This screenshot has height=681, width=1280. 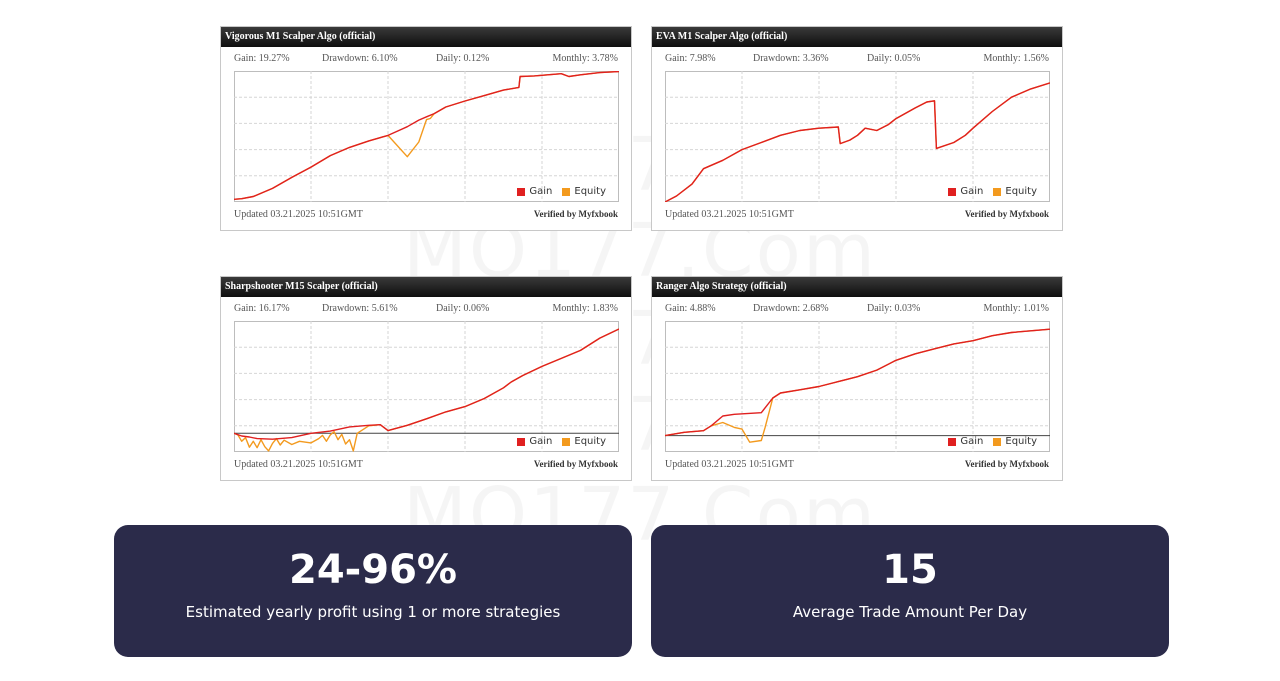 I want to click on stat-daily: Daily: 0.12%, so click(x=463, y=58).